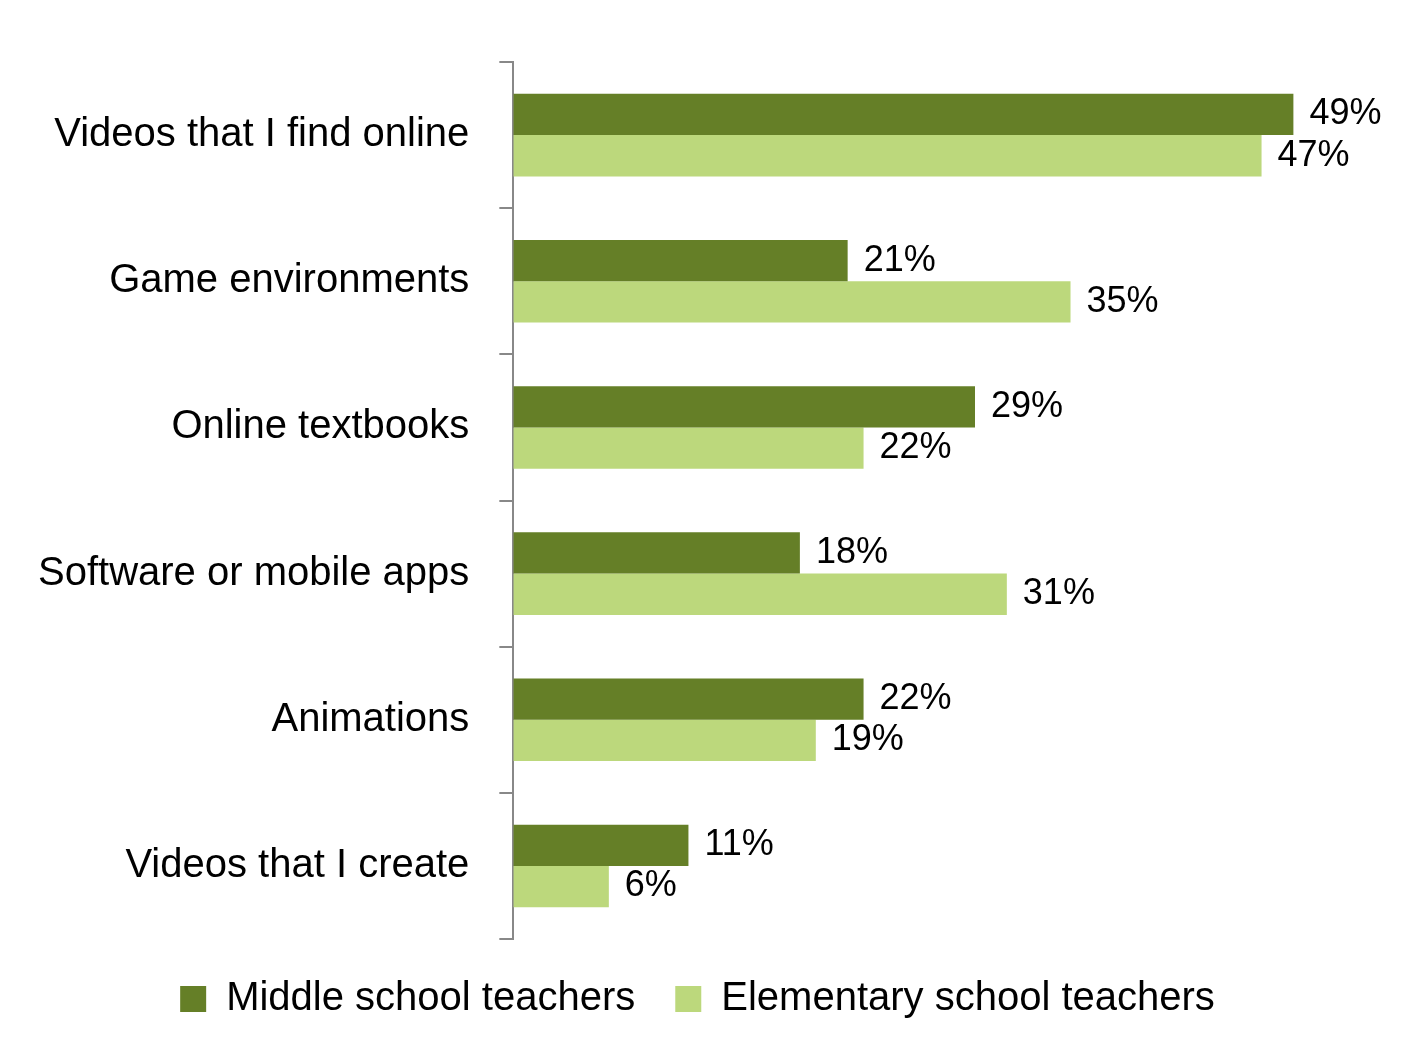 The image size is (1415, 1037). Describe the element at coordinates (1027, 404) in the screenshot. I see `data-label: 29%` at that location.